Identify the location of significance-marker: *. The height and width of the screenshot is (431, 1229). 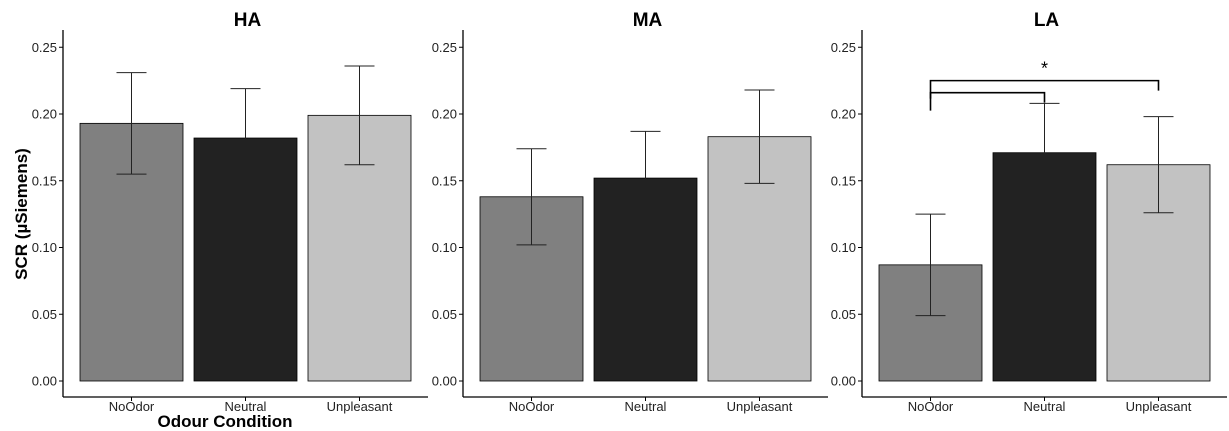
(1044, 69).